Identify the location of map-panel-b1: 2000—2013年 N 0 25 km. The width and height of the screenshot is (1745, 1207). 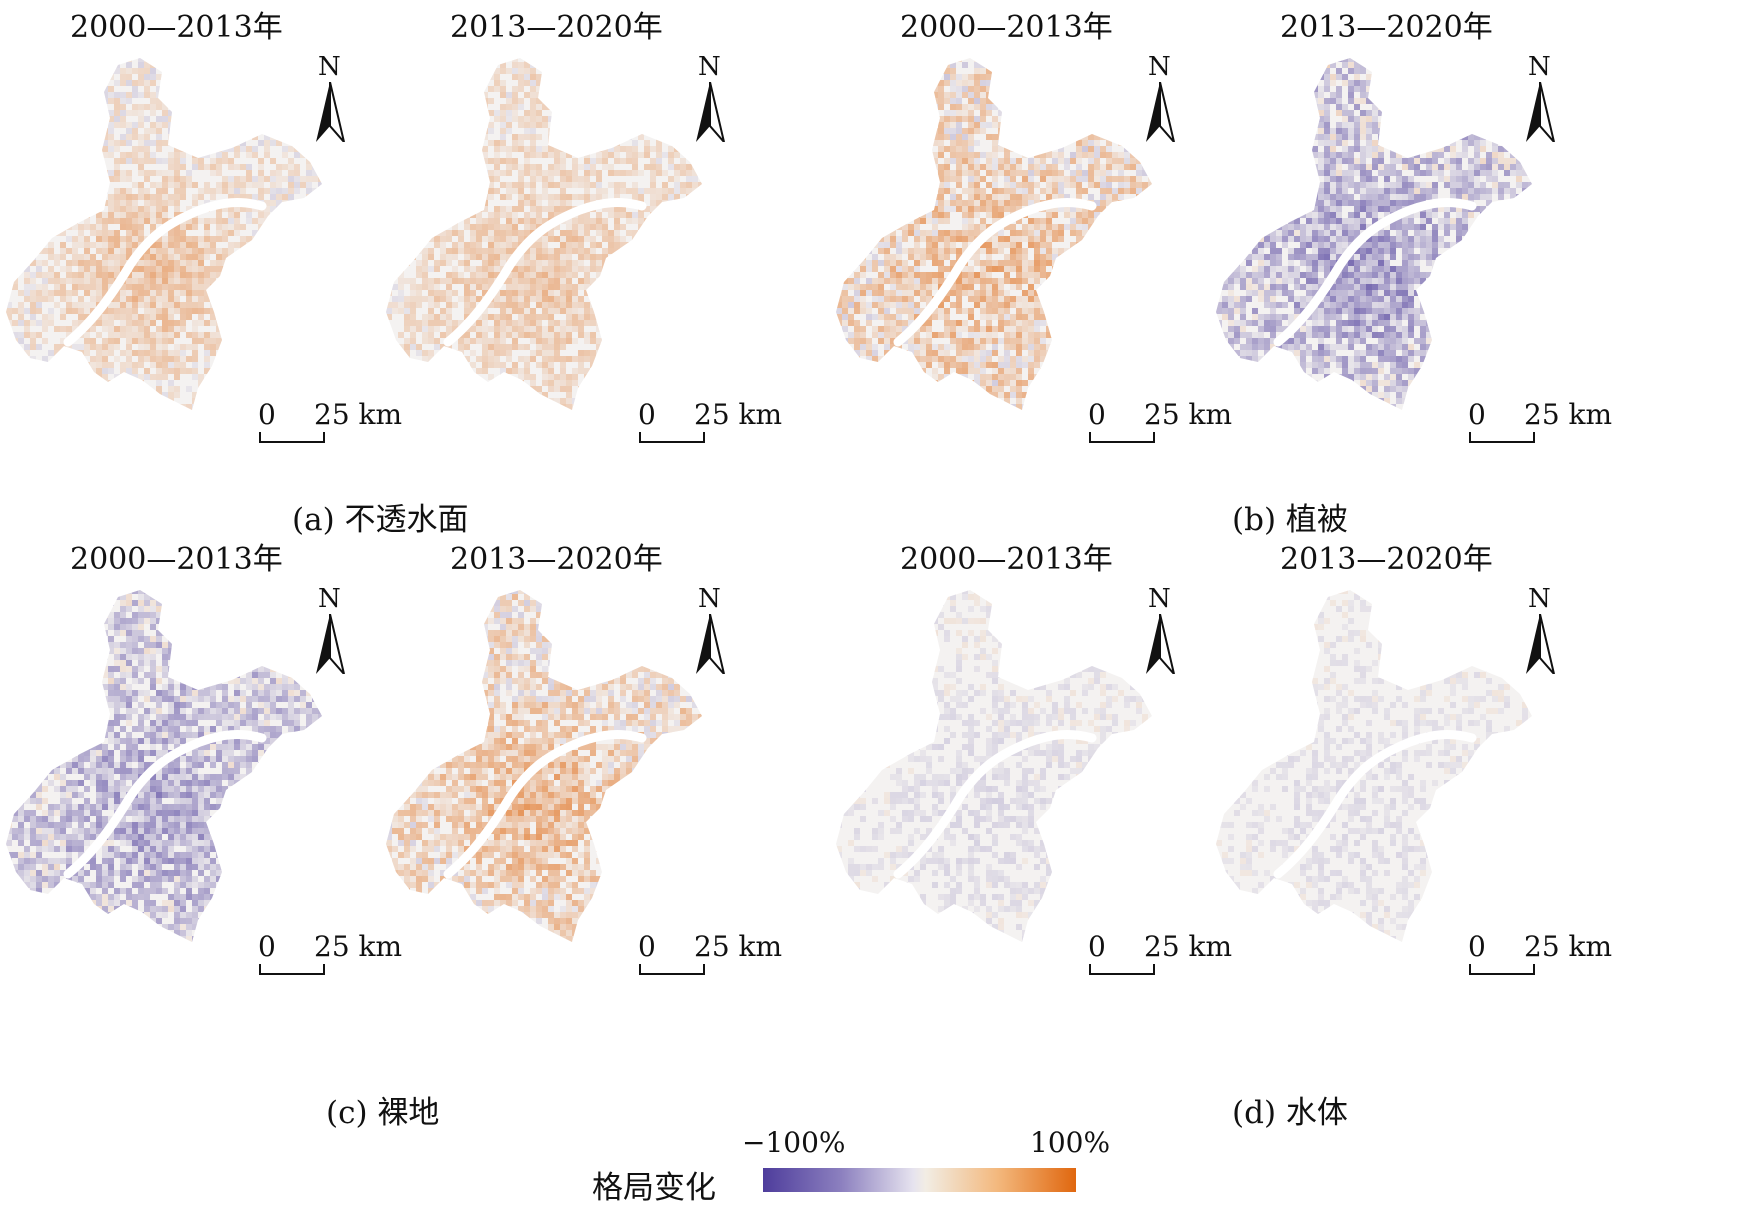
(1040, 225).